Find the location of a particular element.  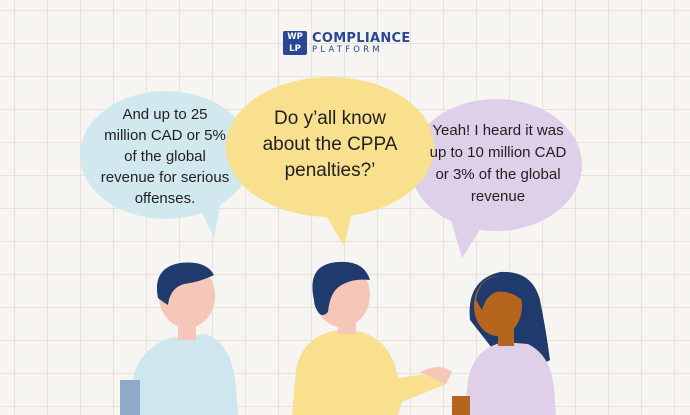

logo-subtitle: PLATFORM is located at coordinates (347, 49).